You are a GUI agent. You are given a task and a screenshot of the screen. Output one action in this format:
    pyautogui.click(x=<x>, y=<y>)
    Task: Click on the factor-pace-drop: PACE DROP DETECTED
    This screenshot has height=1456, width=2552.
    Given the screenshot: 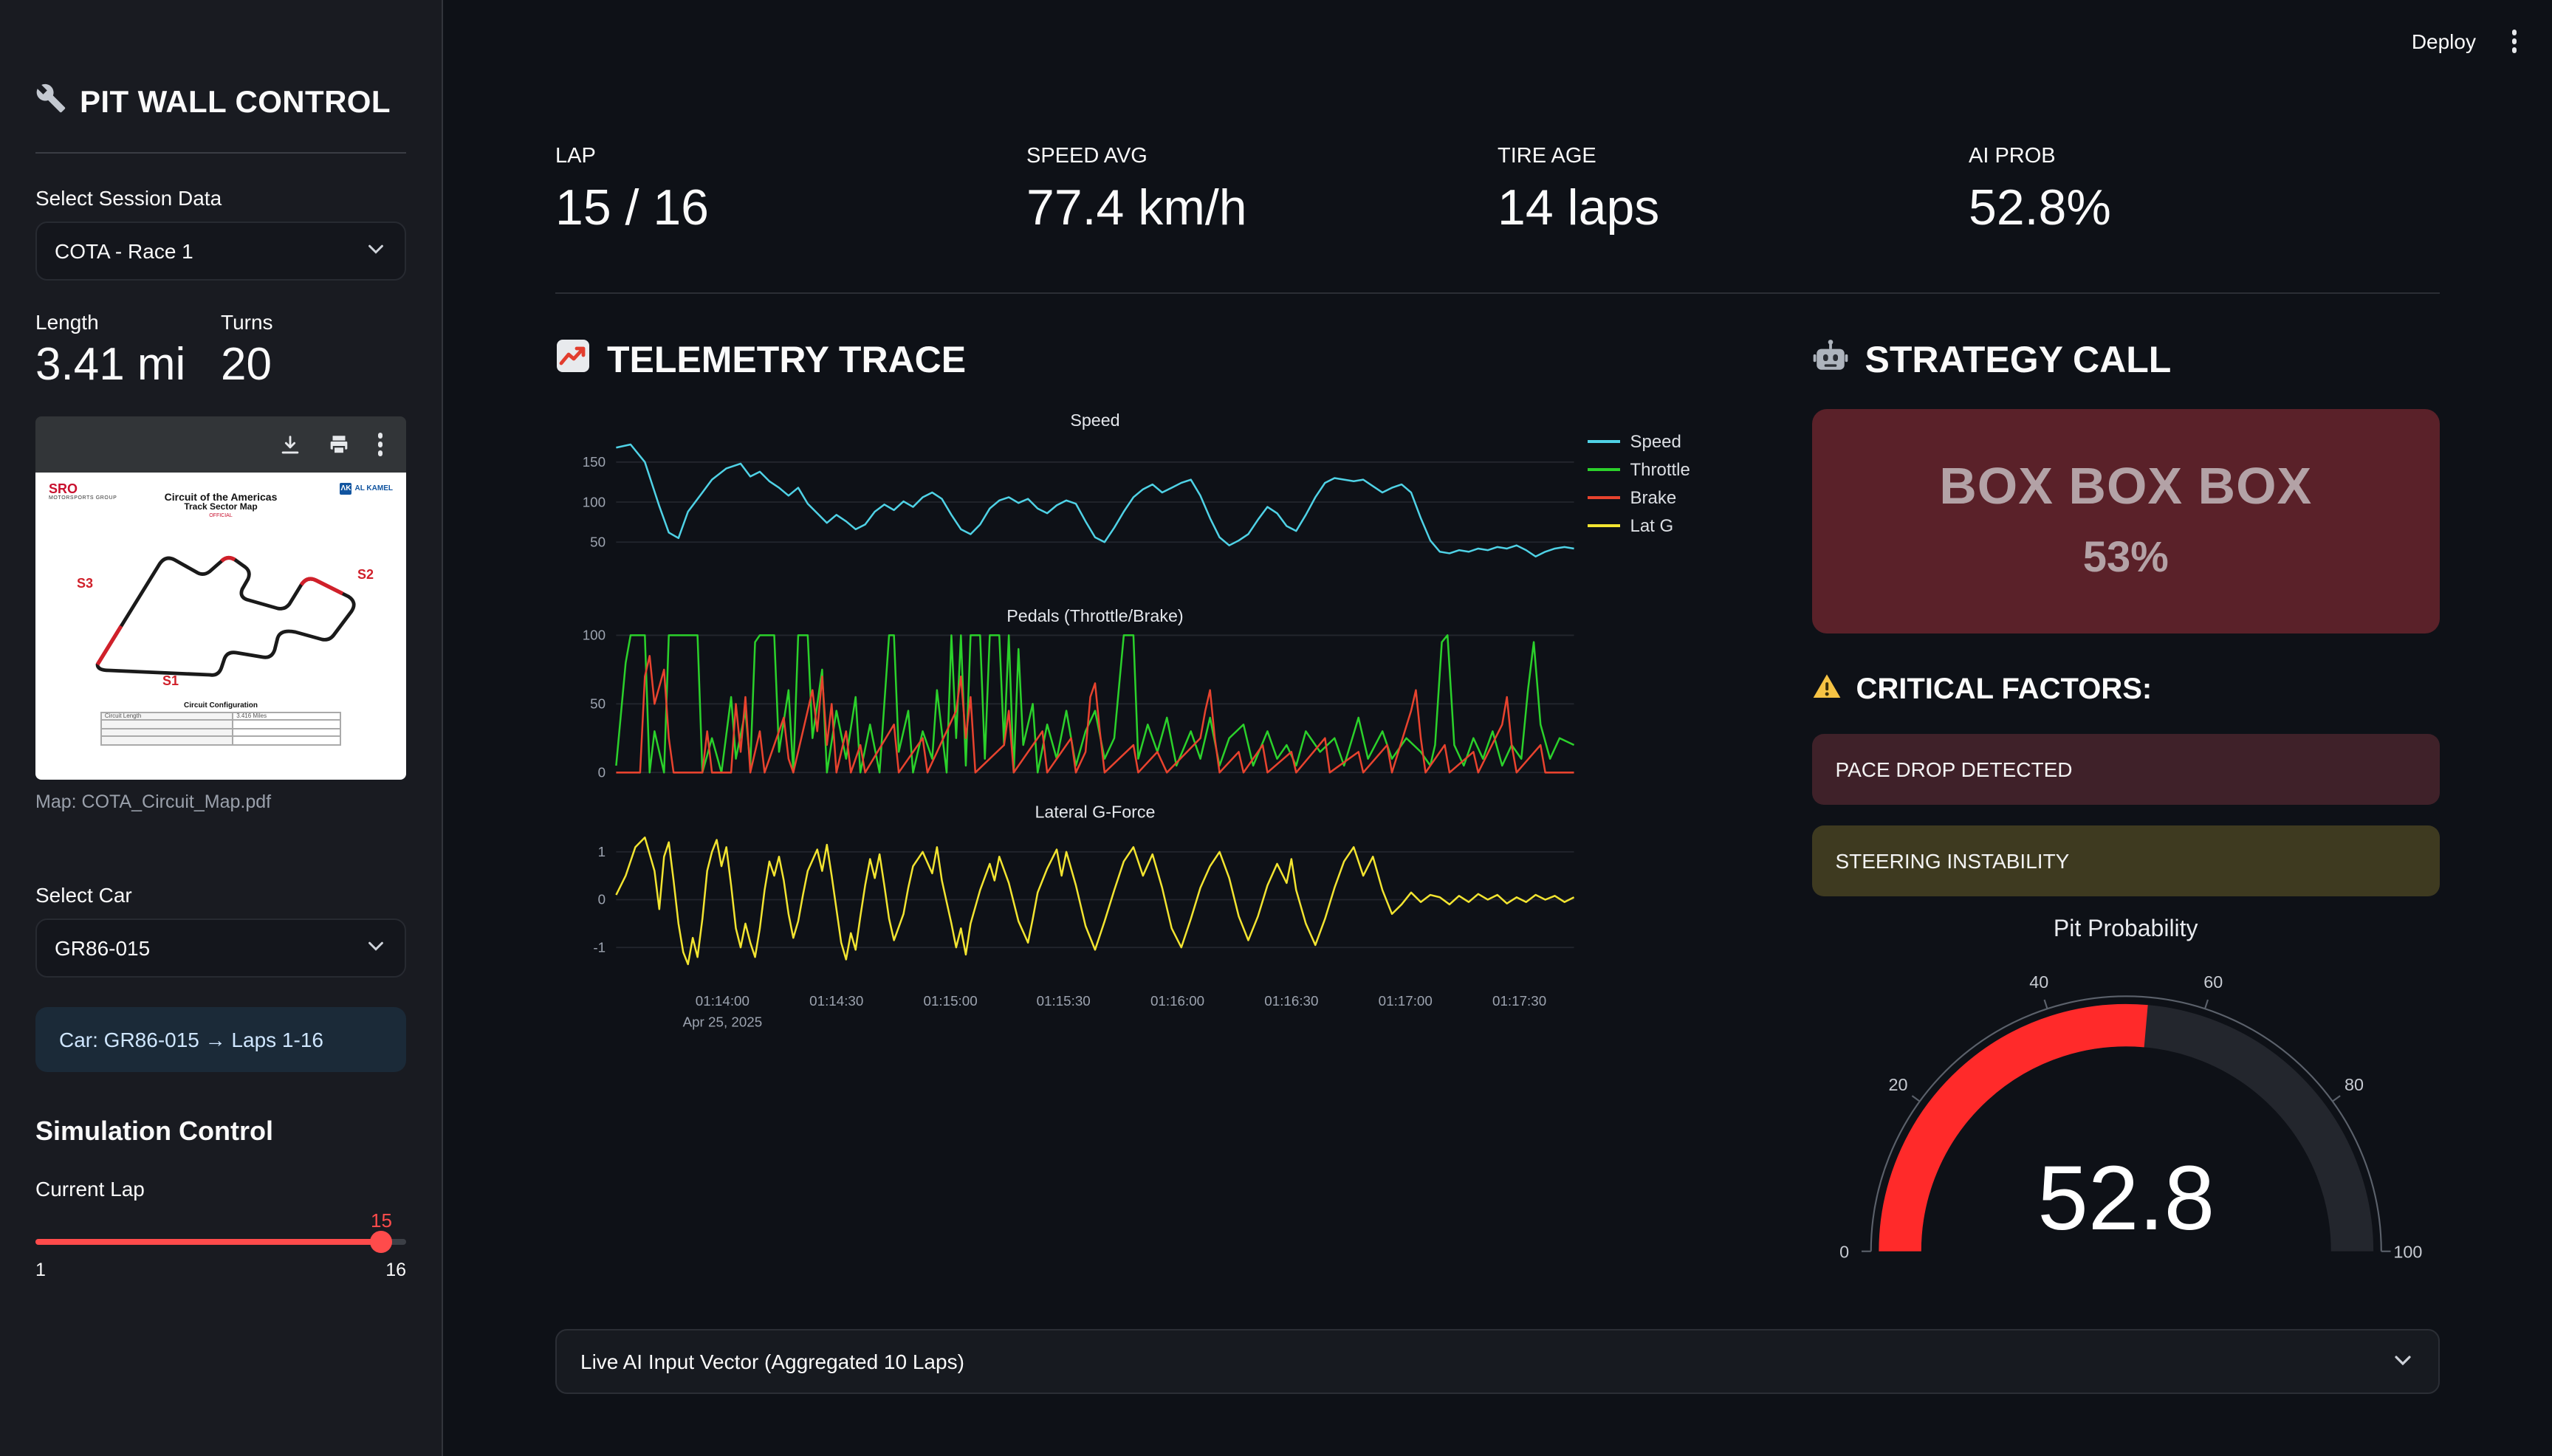 What is the action you would take?
    pyautogui.click(x=2125, y=769)
    